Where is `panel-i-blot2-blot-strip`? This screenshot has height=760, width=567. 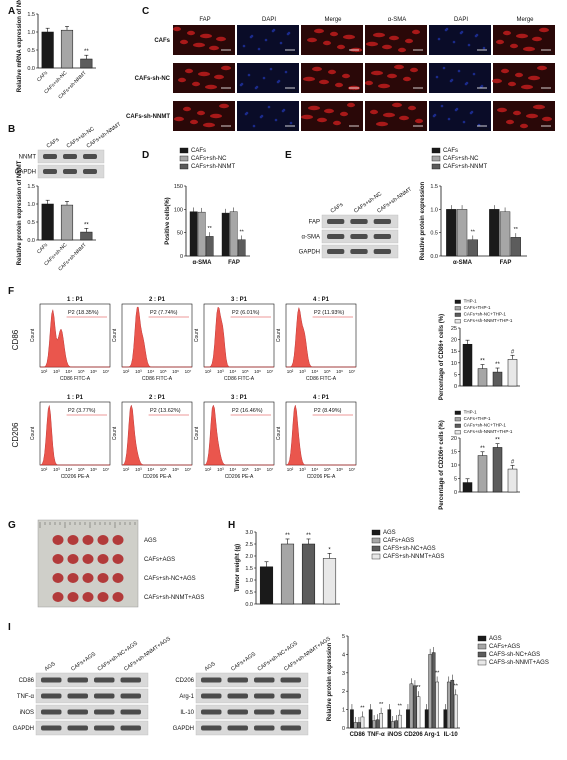
panel-i-blot2-blot-strip is located at coordinates (252, 712).